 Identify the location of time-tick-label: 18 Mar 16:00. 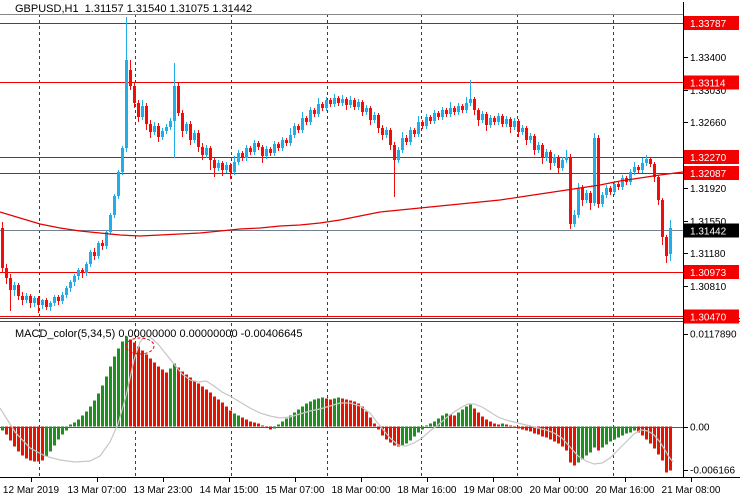
(427, 490).